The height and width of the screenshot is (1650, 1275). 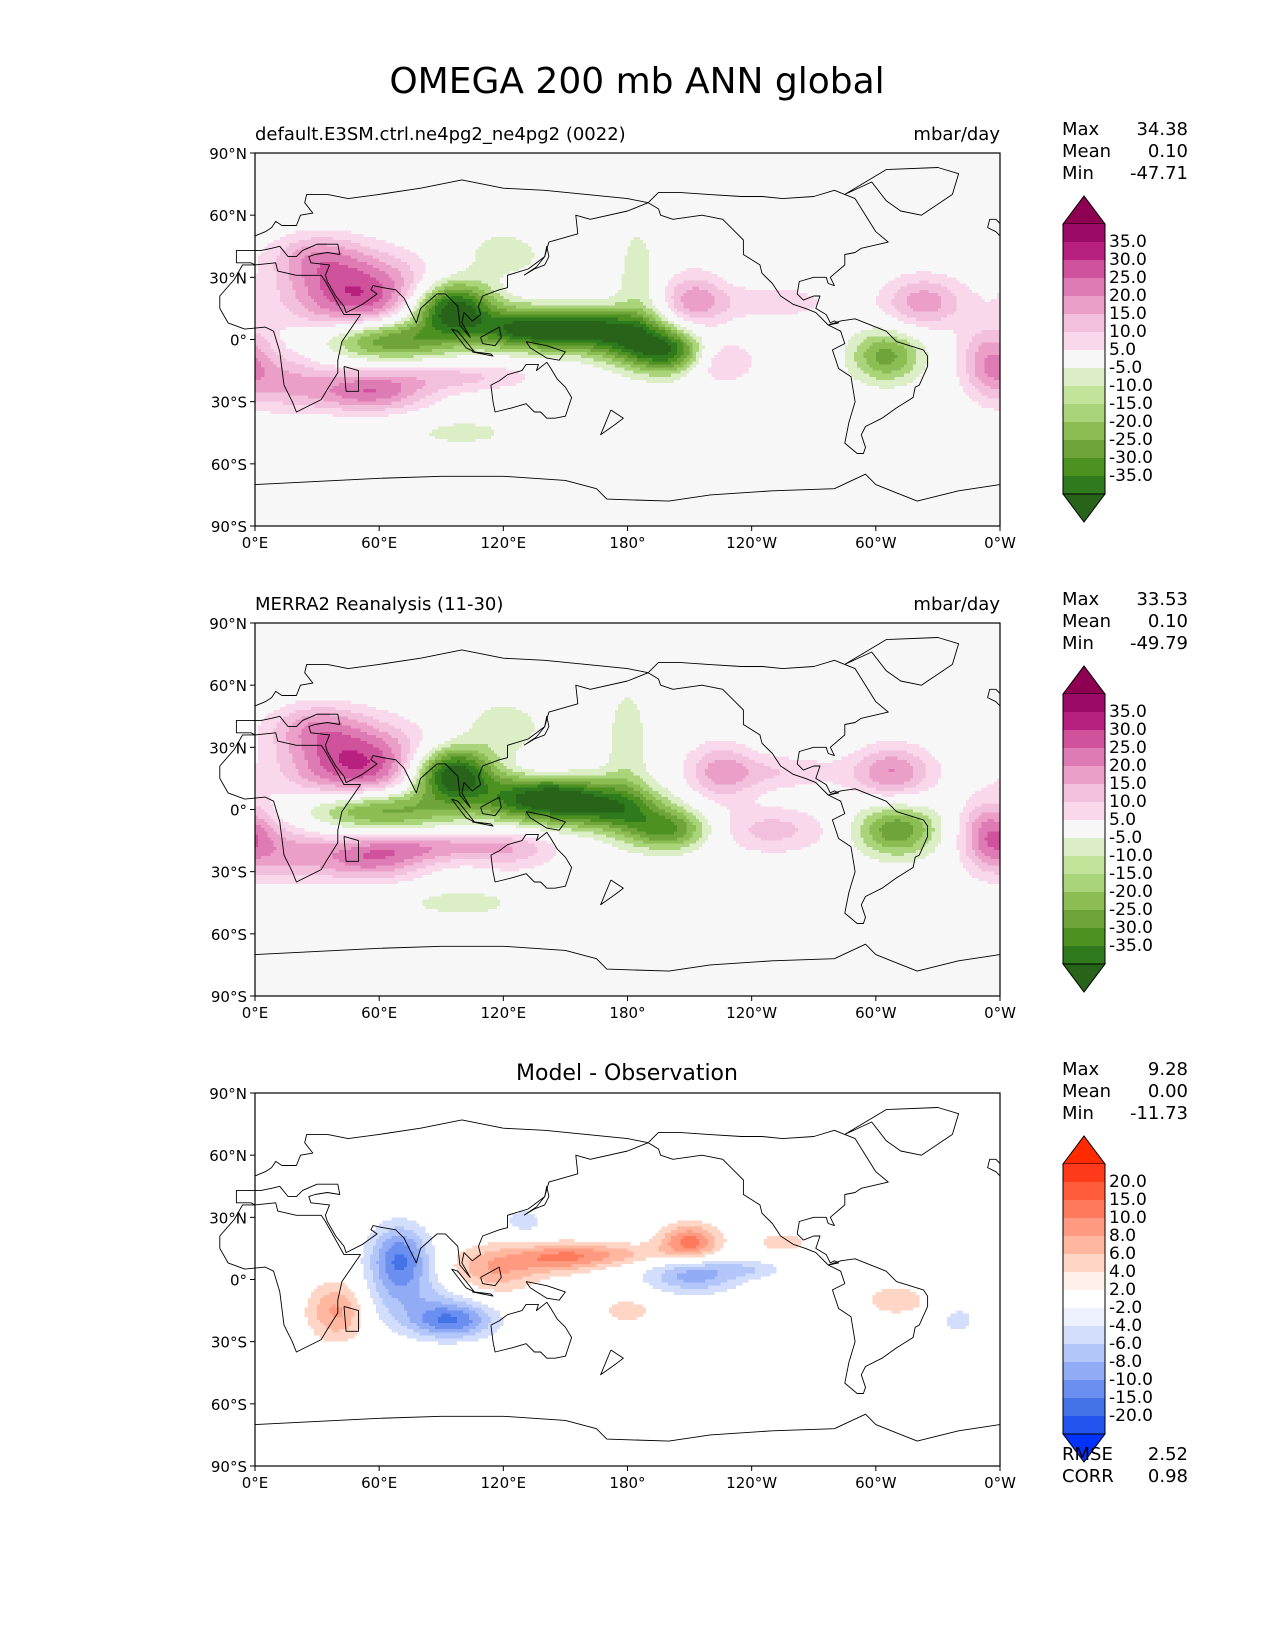 What do you see at coordinates (1168, 1069) in the screenshot?
I see `stat-value: 9.28` at bounding box center [1168, 1069].